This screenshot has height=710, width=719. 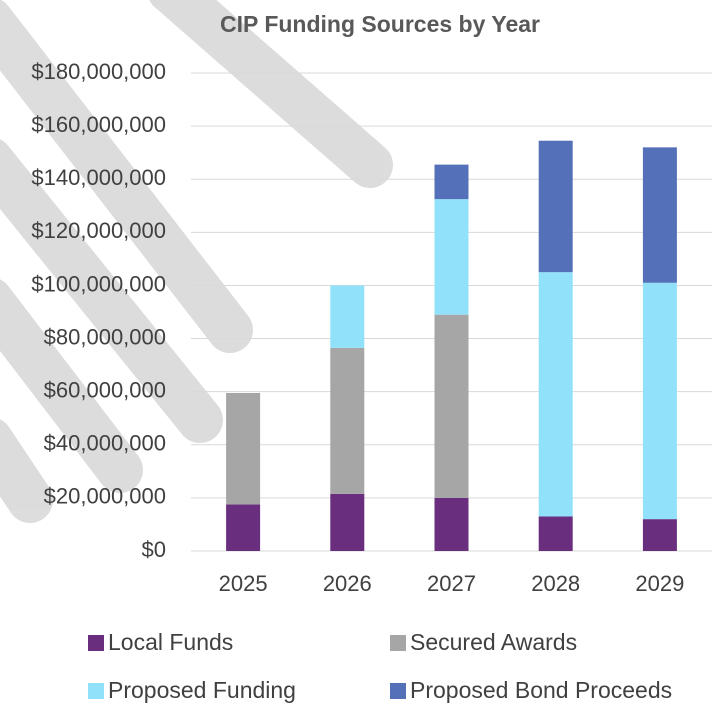 What do you see at coordinates (105, 443) in the screenshot?
I see `y-tick-label: $40,000,000` at bounding box center [105, 443].